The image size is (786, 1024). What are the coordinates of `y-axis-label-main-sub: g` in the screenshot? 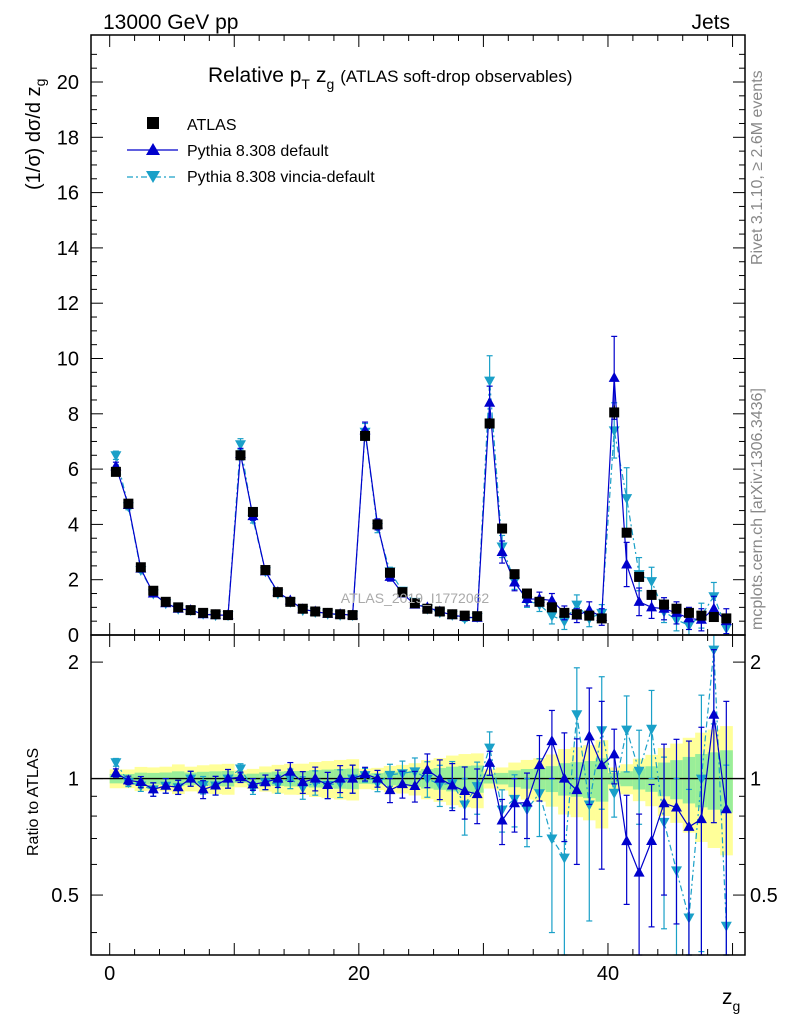 It's located at (40, 83).